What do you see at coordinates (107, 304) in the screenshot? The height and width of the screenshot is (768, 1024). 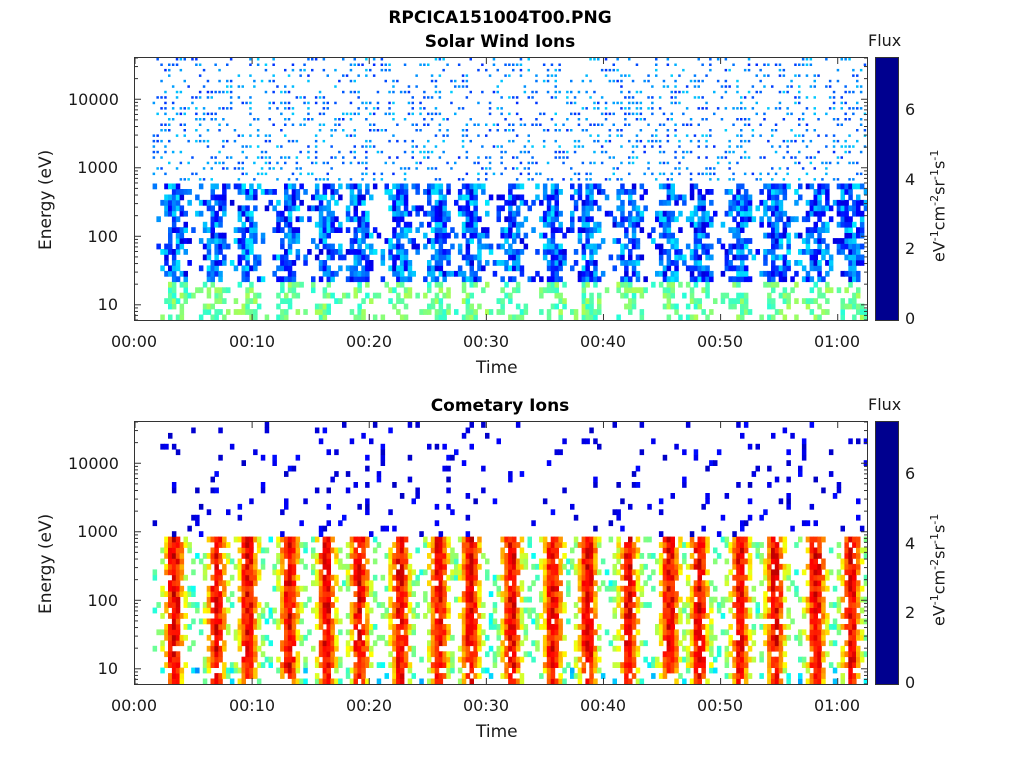 I see `panel1-ytick-10: 10` at bounding box center [107, 304].